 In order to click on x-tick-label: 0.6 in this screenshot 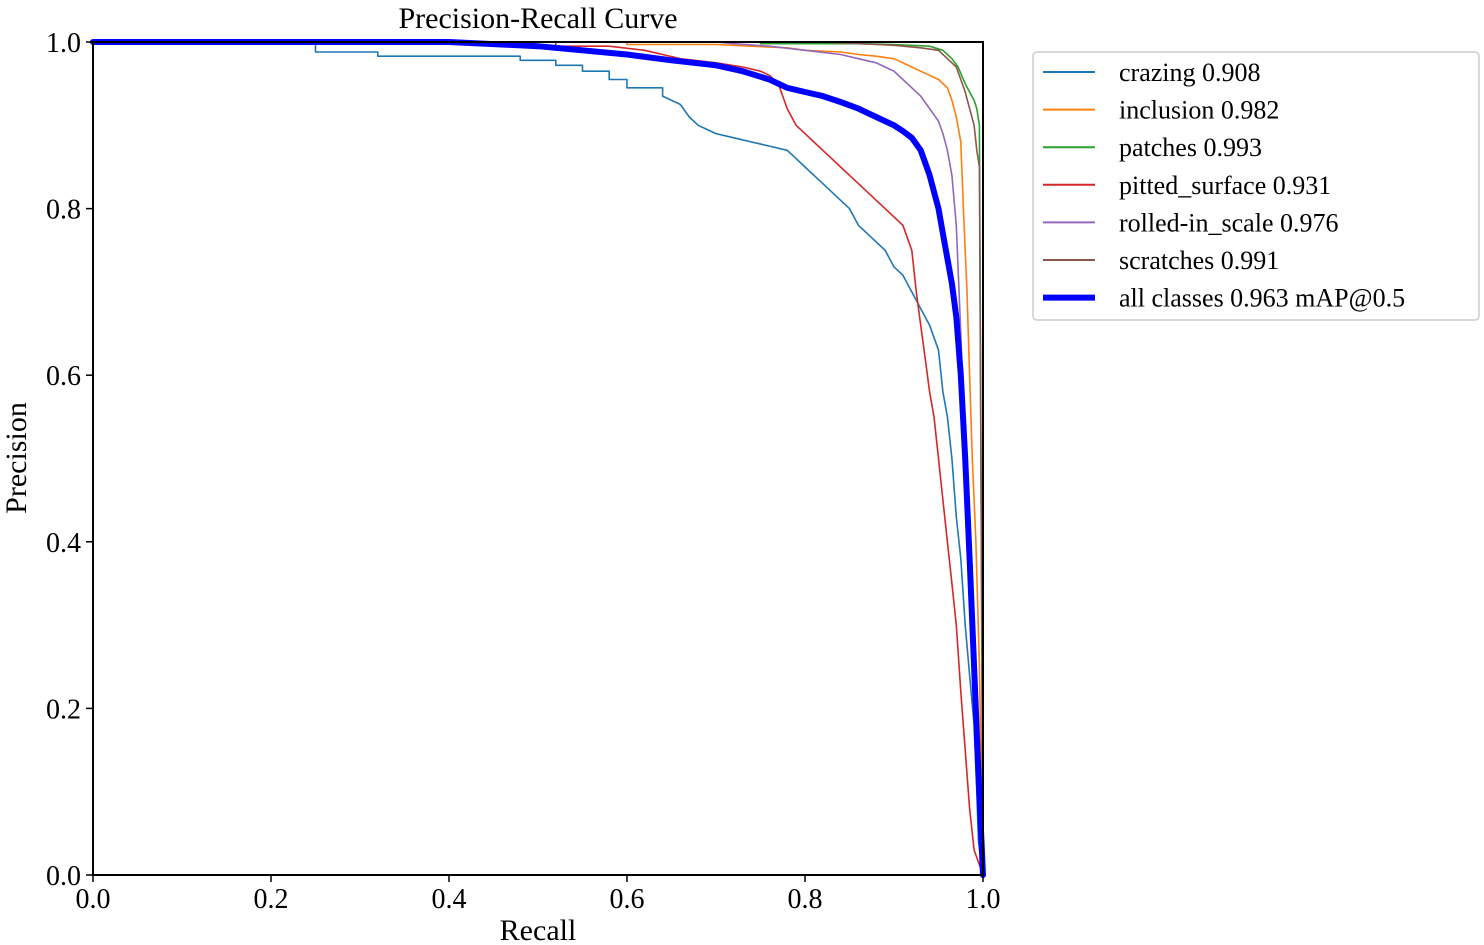, I will do `click(627, 899)`.